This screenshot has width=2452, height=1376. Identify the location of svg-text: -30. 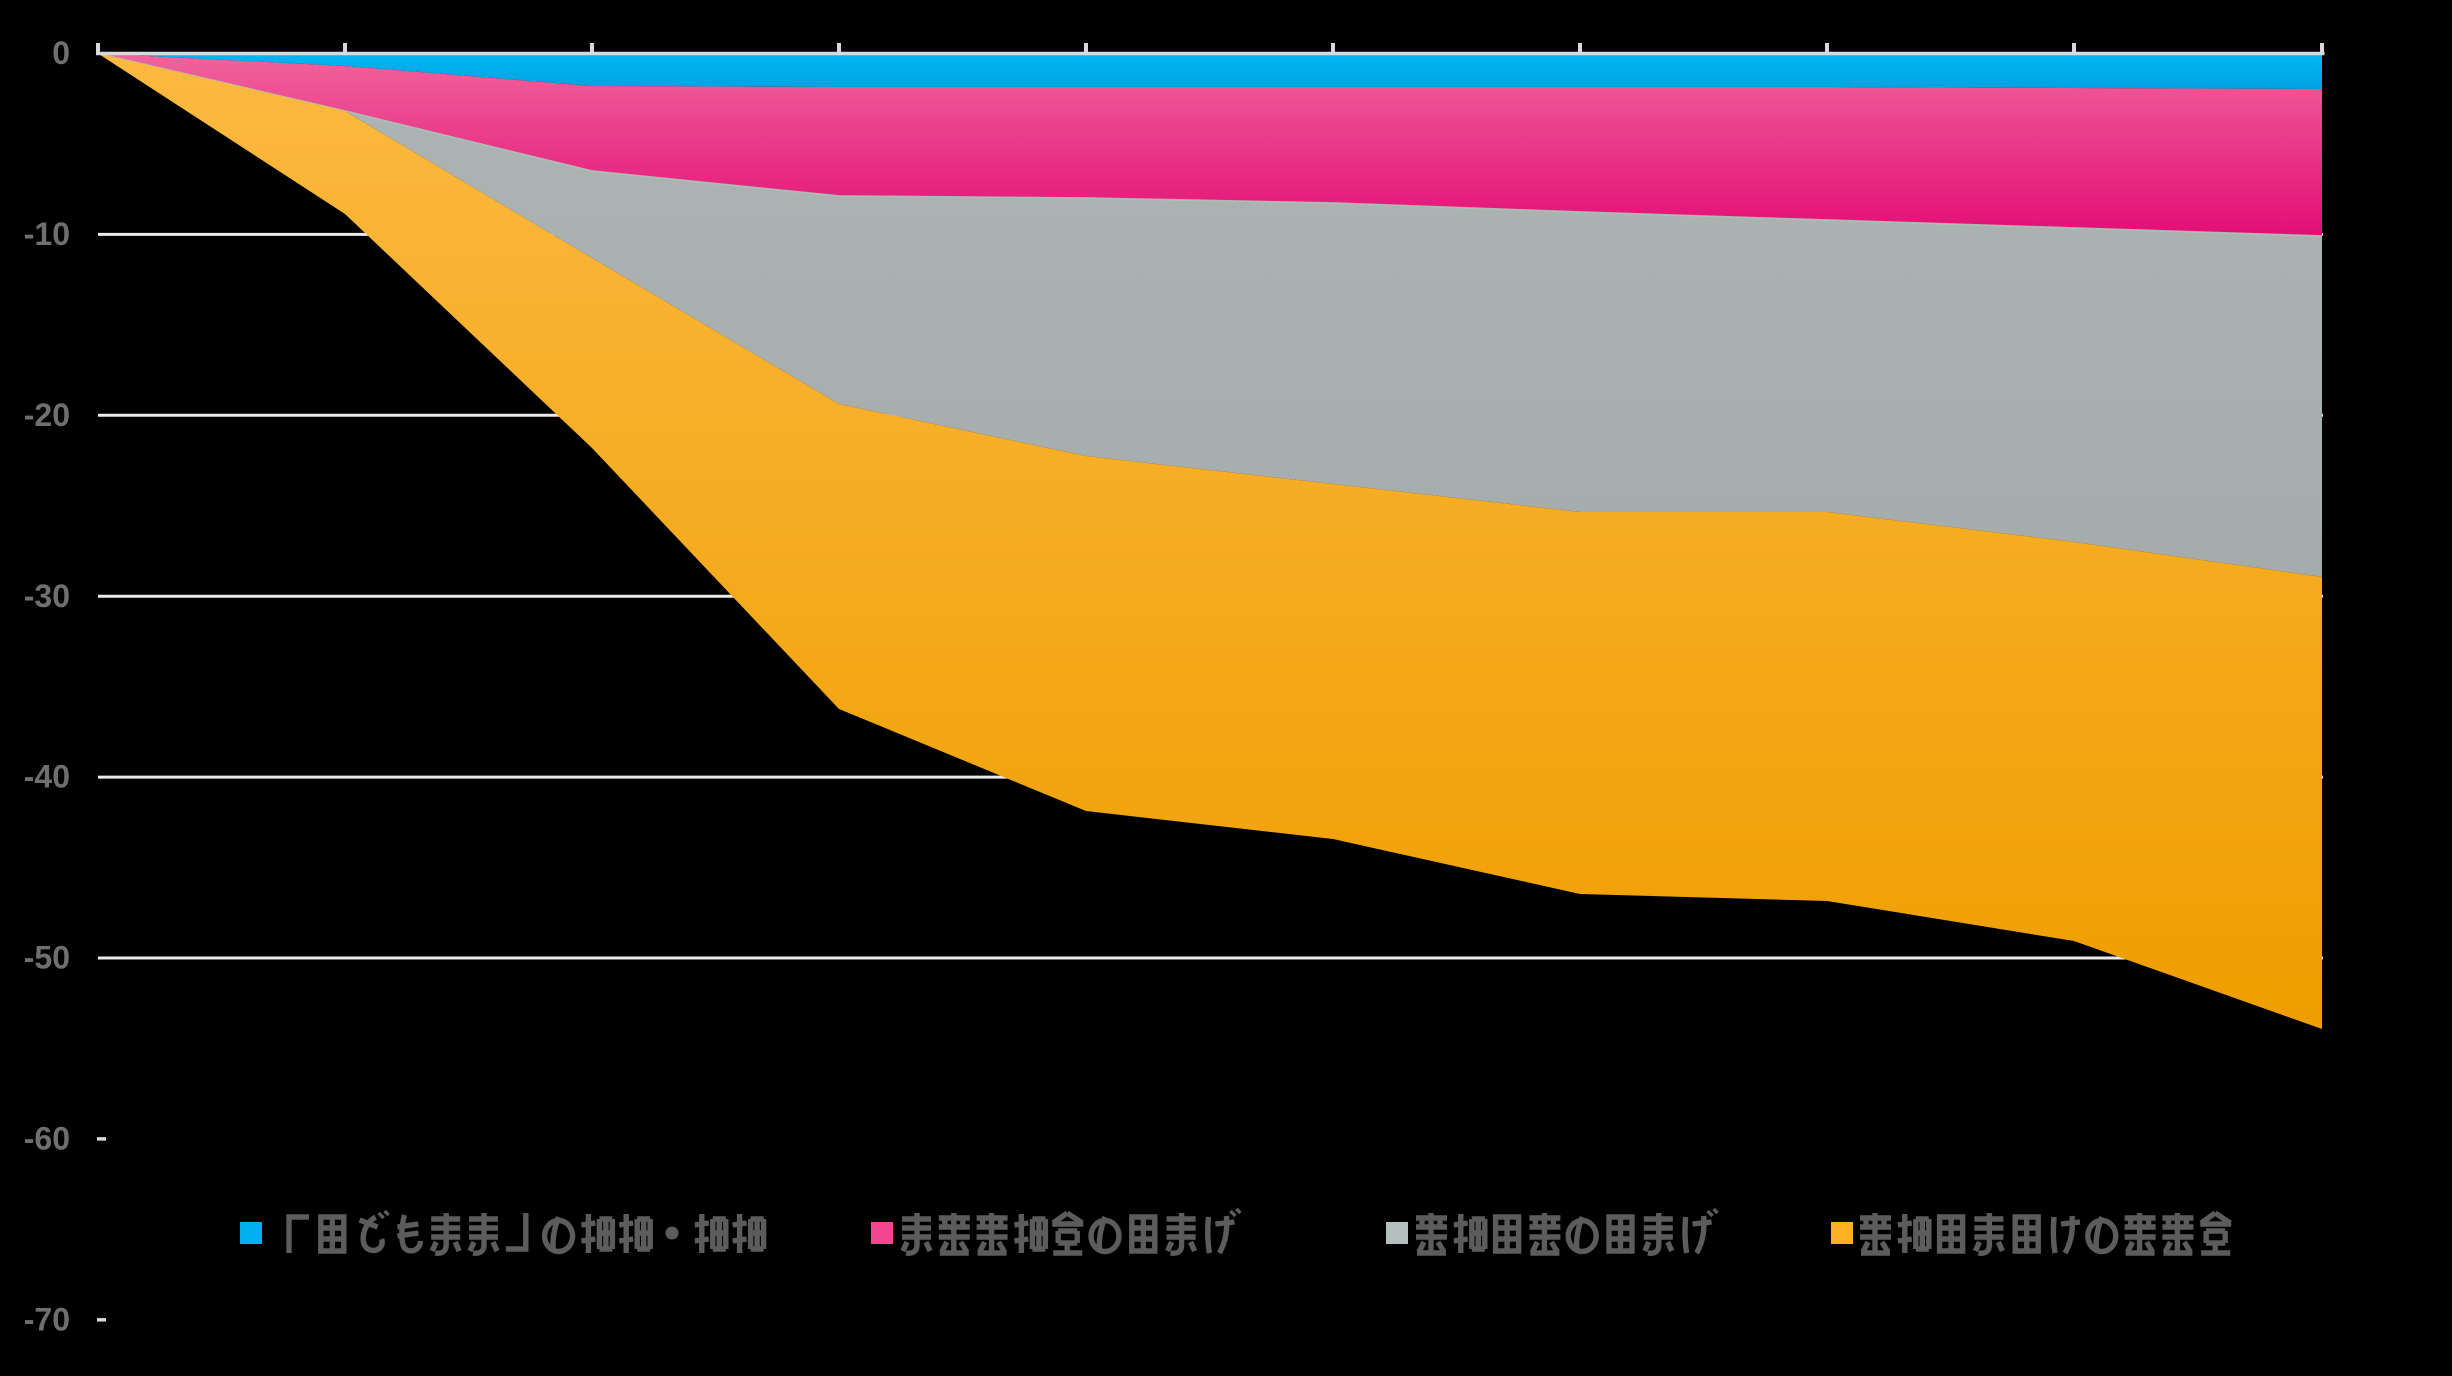
(47, 596).